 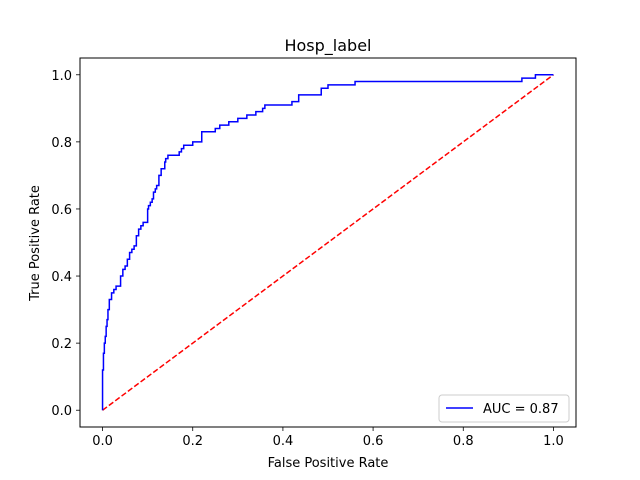 I want to click on y-tick-label: 0.6, so click(x=61, y=210).